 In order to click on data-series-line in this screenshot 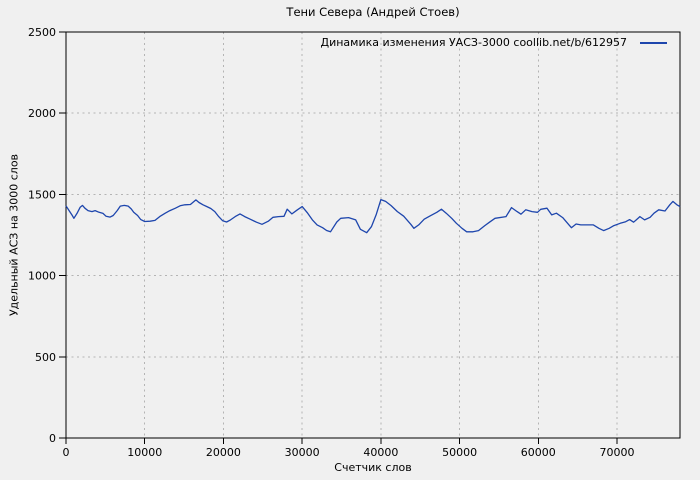, I will do `click(373, 216)`.